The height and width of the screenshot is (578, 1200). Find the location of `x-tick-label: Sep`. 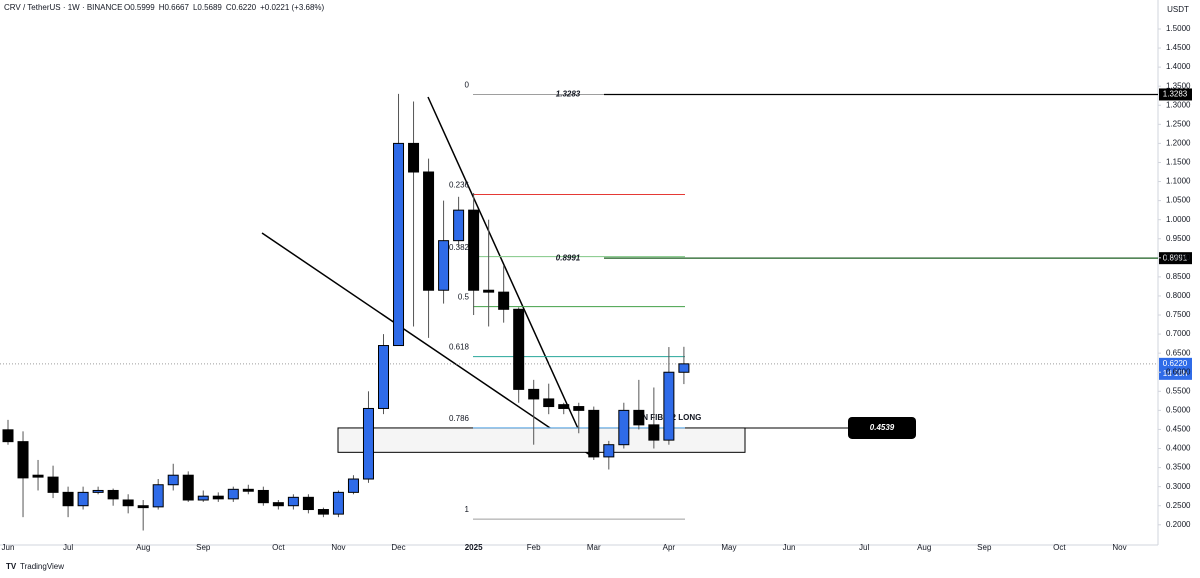

x-tick-label: Sep is located at coordinates (203, 547).